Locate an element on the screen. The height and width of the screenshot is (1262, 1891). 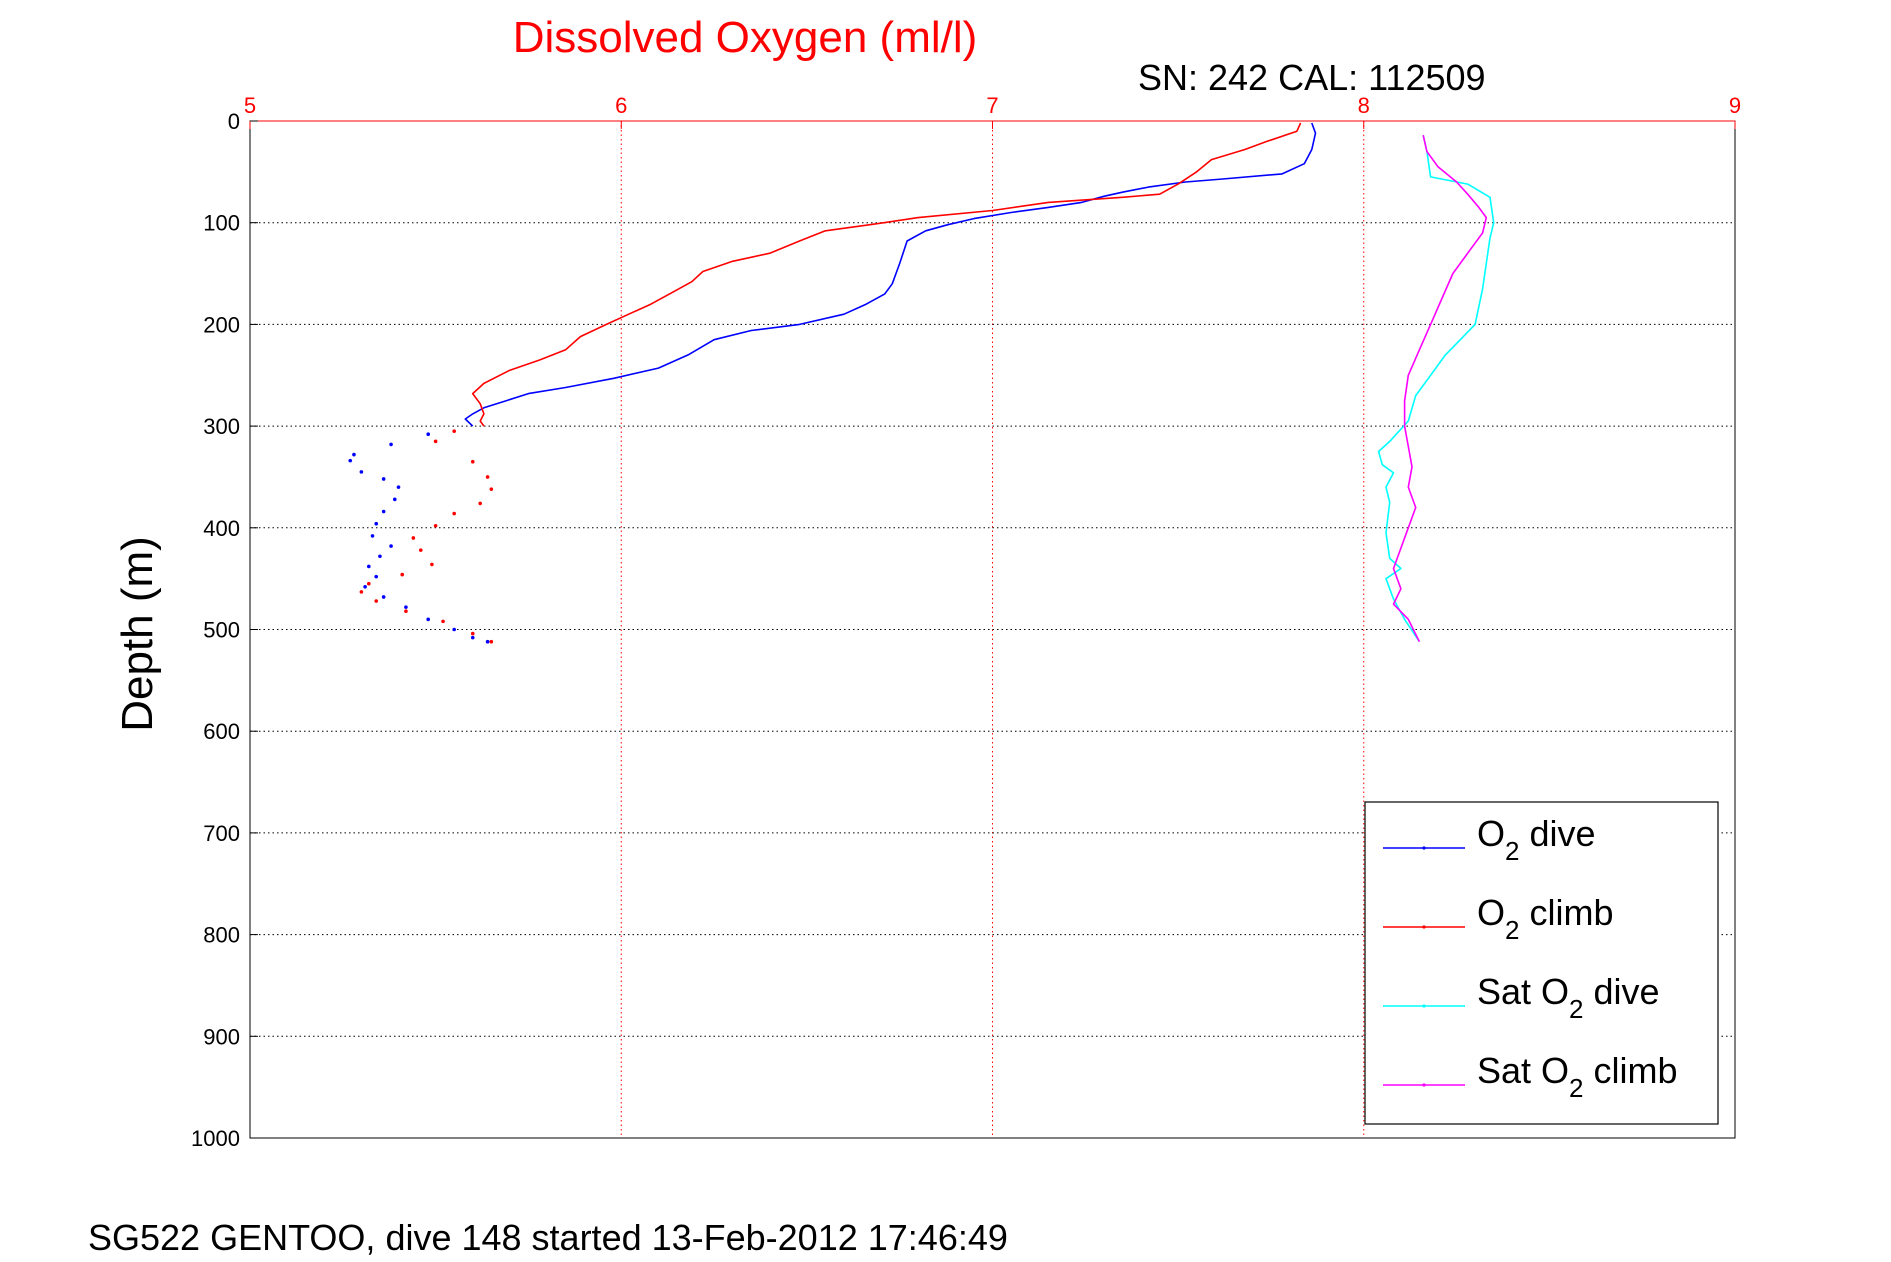
legend-label: O2 dive is located at coordinates (1536, 839).